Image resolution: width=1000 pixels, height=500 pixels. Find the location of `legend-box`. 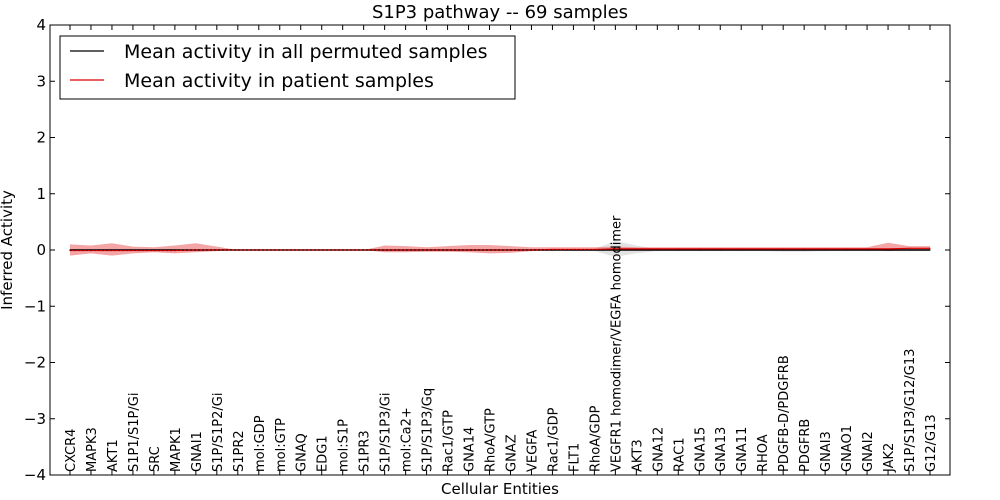

legend-box is located at coordinates (287, 67).